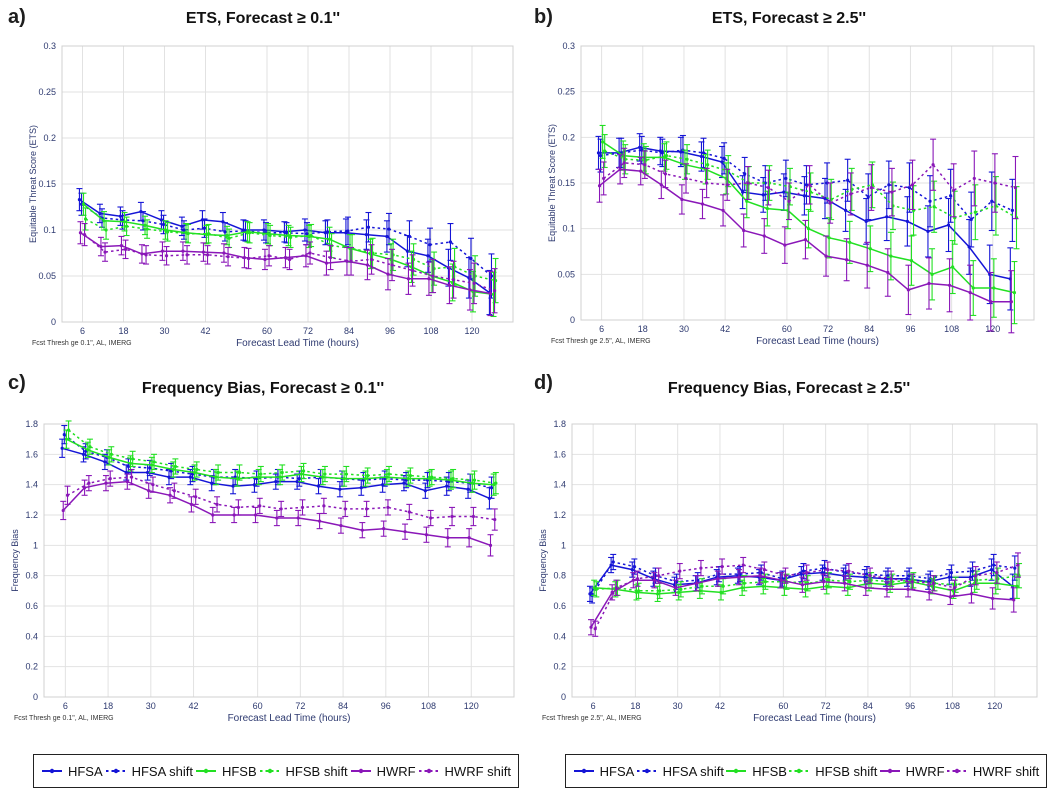  Describe the element at coordinates (559, 667) in the screenshot. I see `y-tick-label: 0.2` at that location.